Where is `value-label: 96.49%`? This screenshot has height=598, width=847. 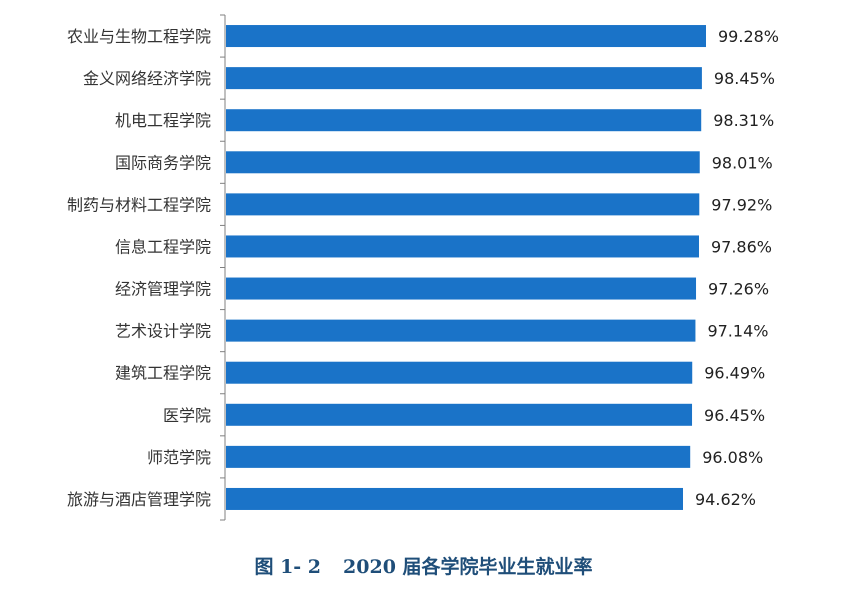
value-label: 96.49% is located at coordinates (734, 373).